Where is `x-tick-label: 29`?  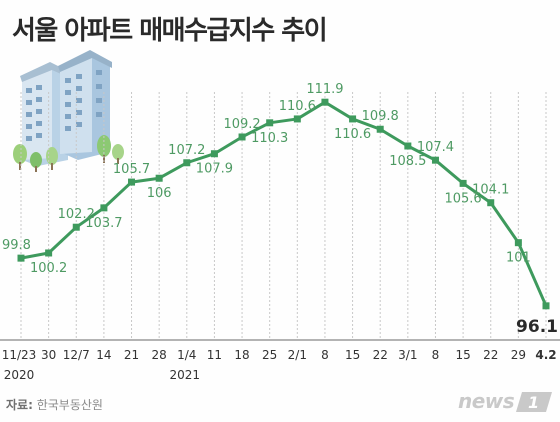
x-tick-label: 29 is located at coordinates (518, 355).